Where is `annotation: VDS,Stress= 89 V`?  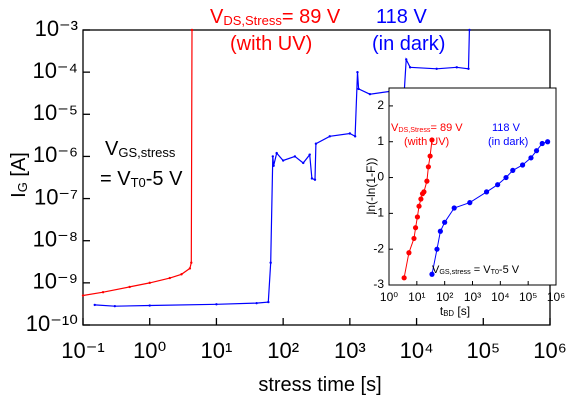
annotation: VDS,Stress= 89 V is located at coordinates (427, 128).